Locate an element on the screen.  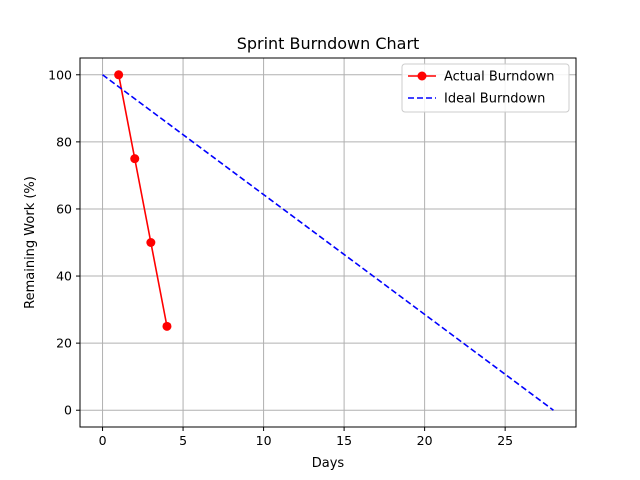
y-tick-label: 60 is located at coordinates (64, 208).